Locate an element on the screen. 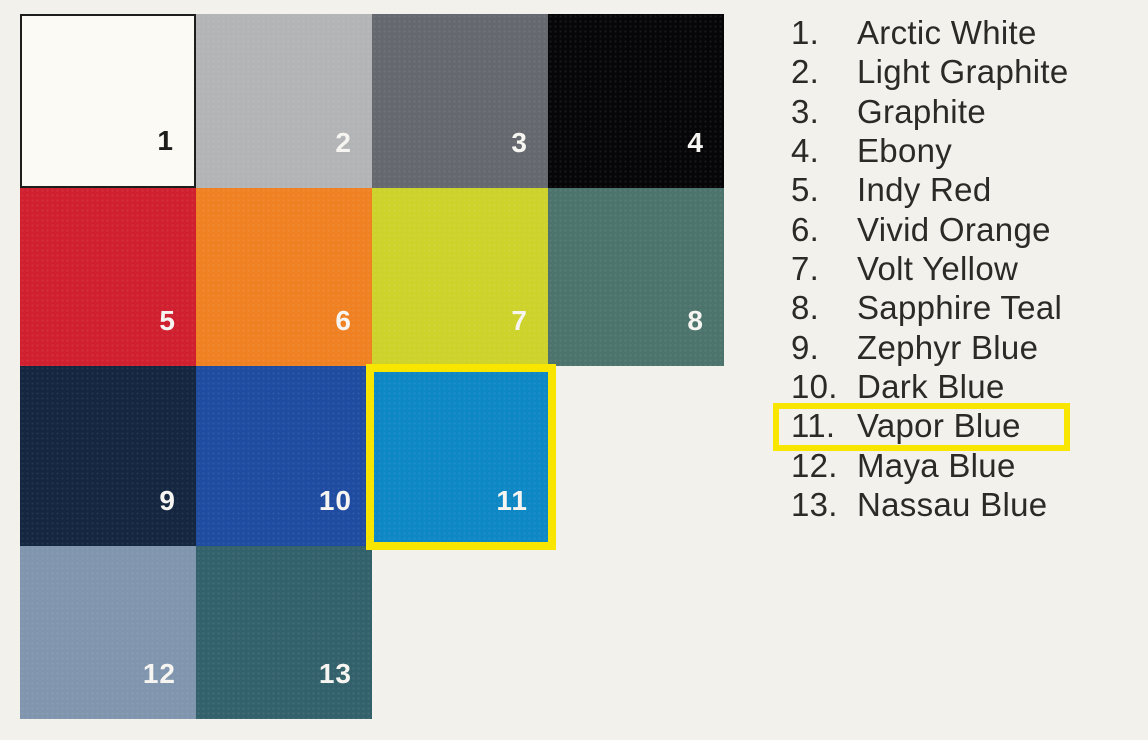  swatch-number: 6 is located at coordinates (343, 320).